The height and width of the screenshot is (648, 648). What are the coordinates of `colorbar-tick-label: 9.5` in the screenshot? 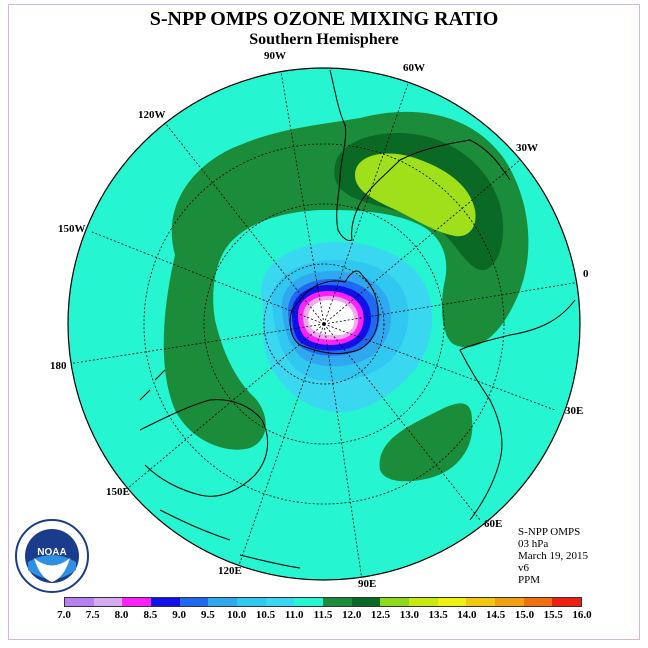 It's located at (208, 615).